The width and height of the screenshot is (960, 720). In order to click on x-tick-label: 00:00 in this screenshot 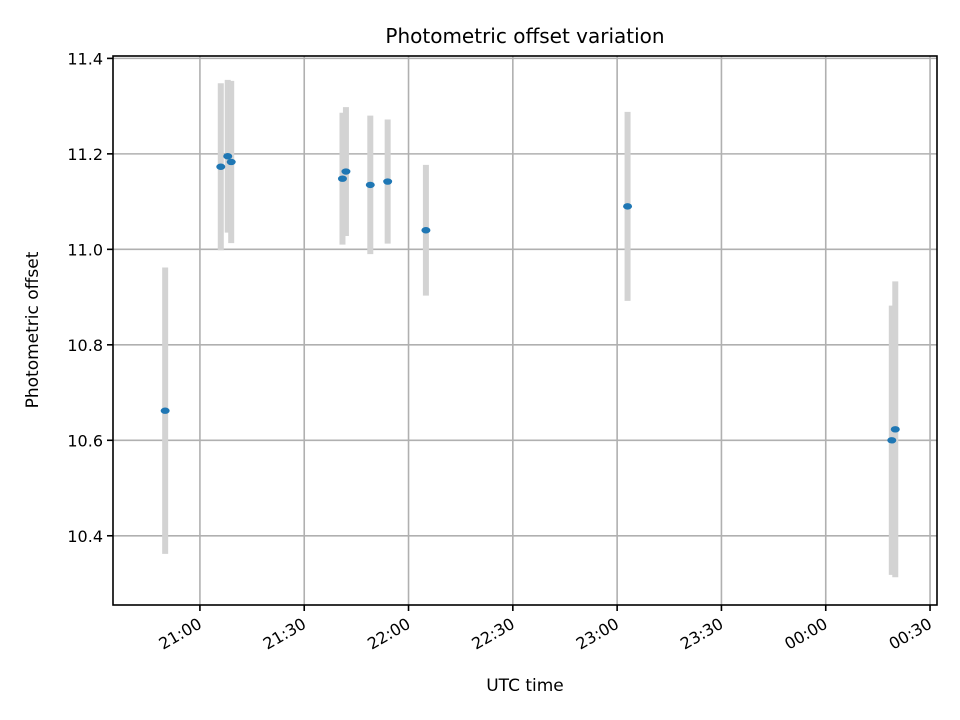, I will do `click(805, 634)`.